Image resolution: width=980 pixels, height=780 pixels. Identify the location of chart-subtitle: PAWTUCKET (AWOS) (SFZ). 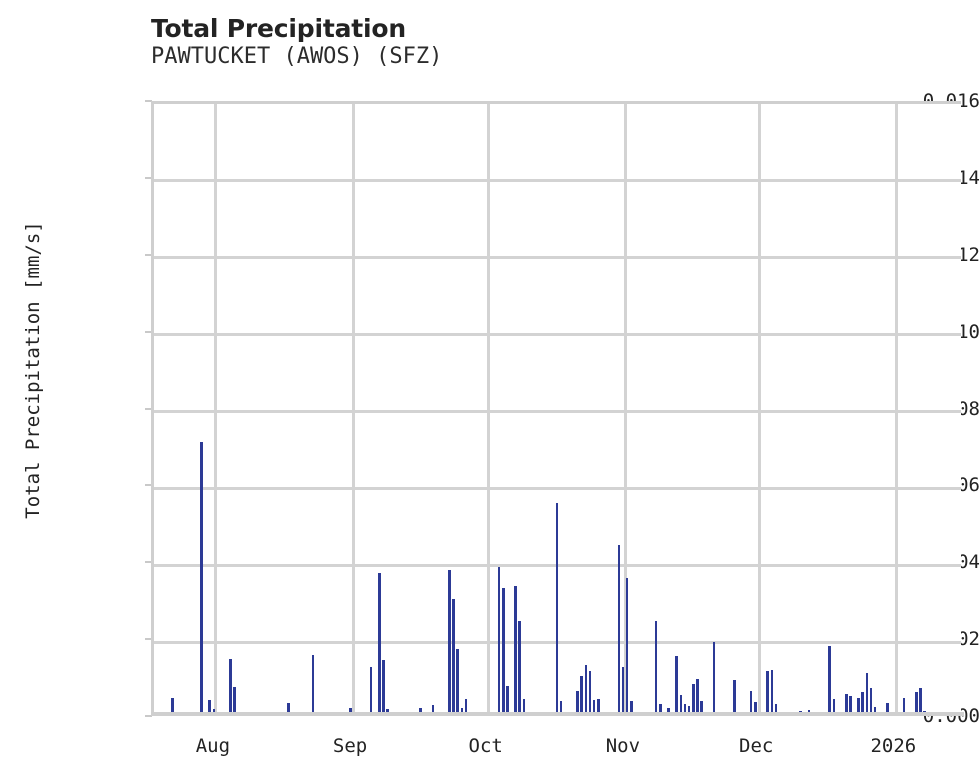
(297, 56).